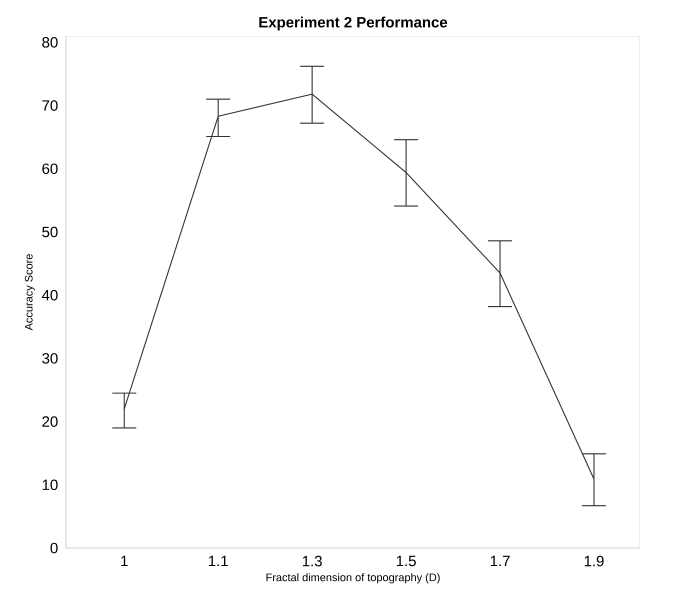  What do you see at coordinates (353, 23) in the screenshot?
I see `chart-title: Experiment 2 Performance` at bounding box center [353, 23].